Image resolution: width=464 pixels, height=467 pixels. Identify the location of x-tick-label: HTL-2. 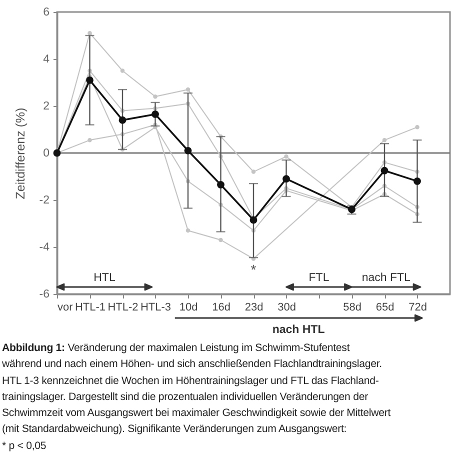
(123, 308).